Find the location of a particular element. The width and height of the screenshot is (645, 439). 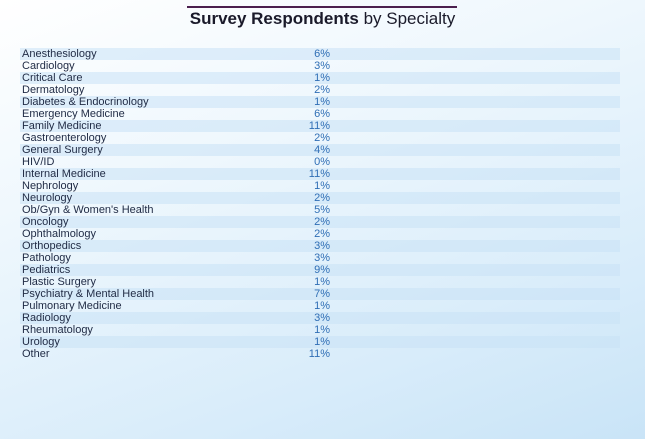

specialty-label: Psychiatry & Mental Health is located at coordinates (88, 294).